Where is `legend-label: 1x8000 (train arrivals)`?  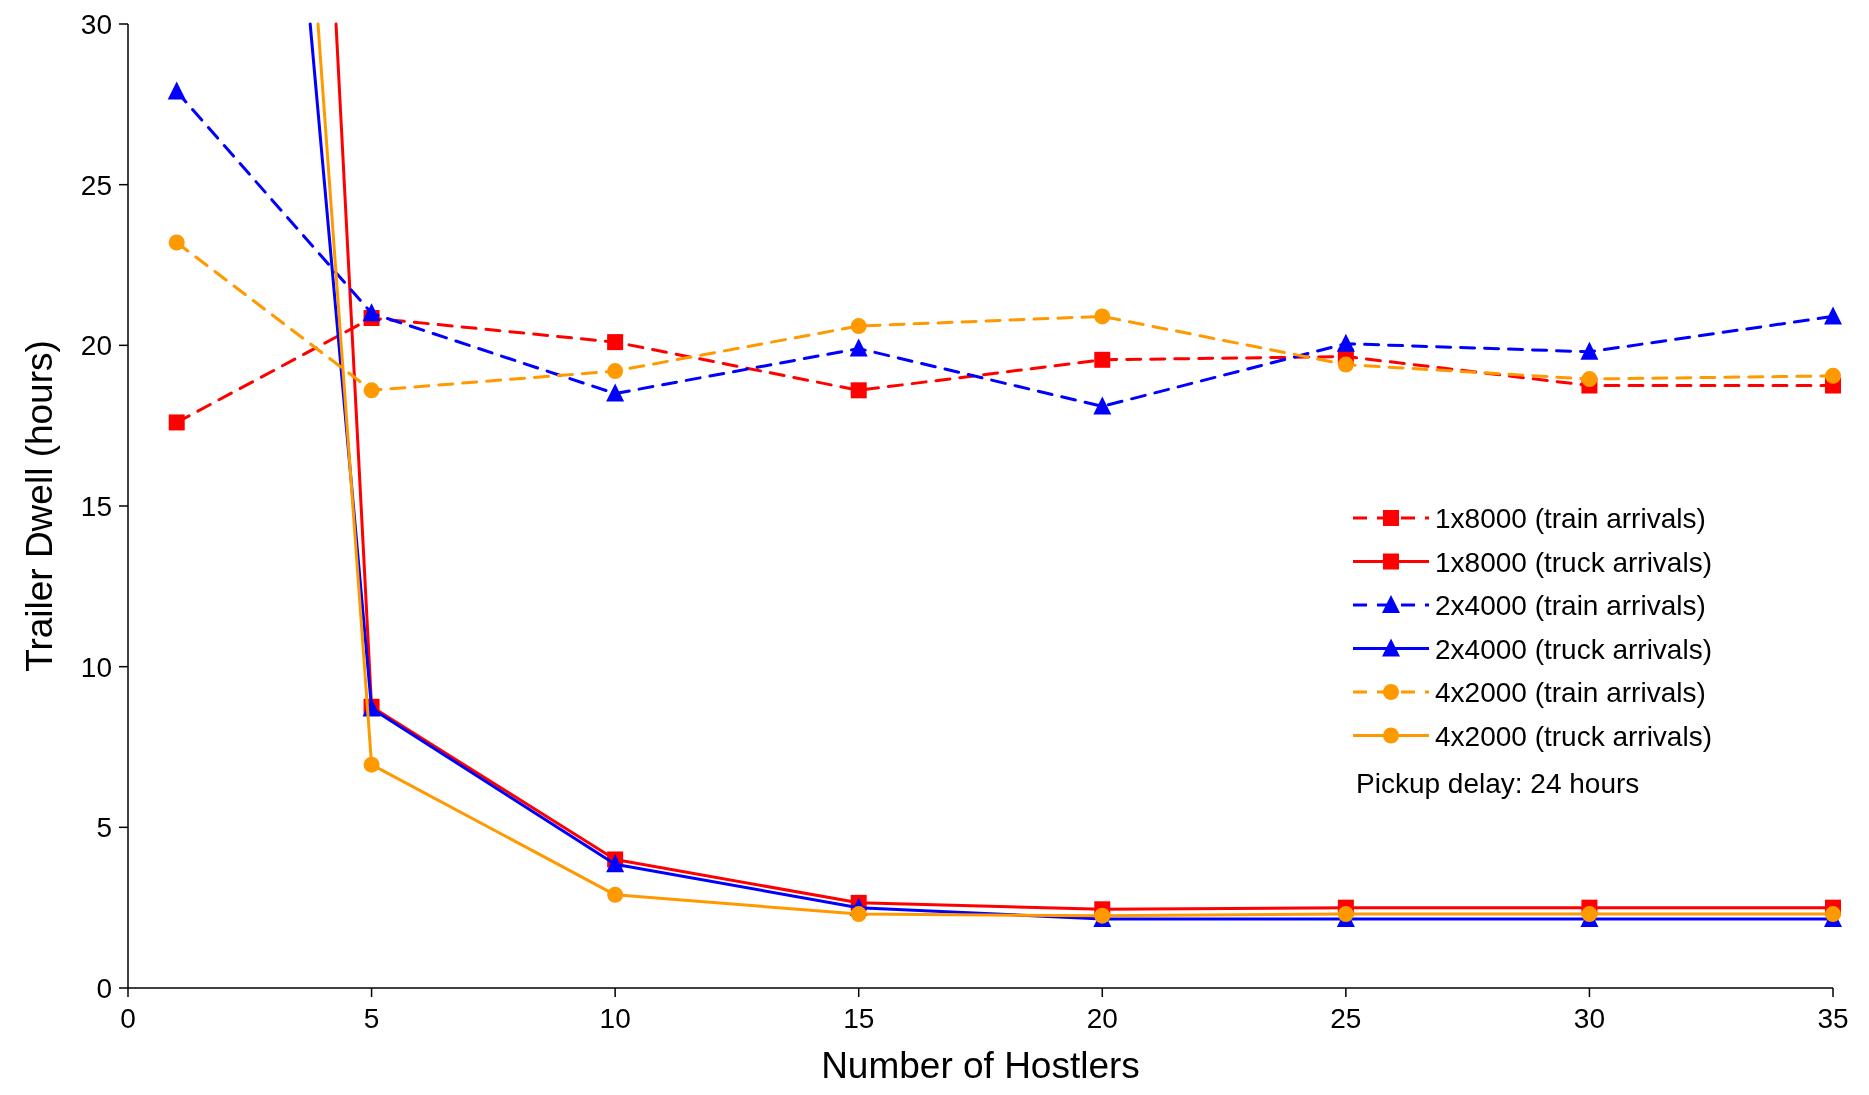 legend-label: 1x8000 (train arrivals) is located at coordinates (1570, 518).